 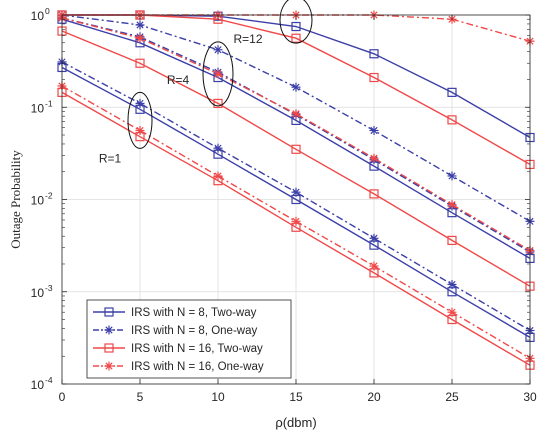 I want to click on legend-entry: IRS with N = 8, One-way, so click(x=175, y=331).